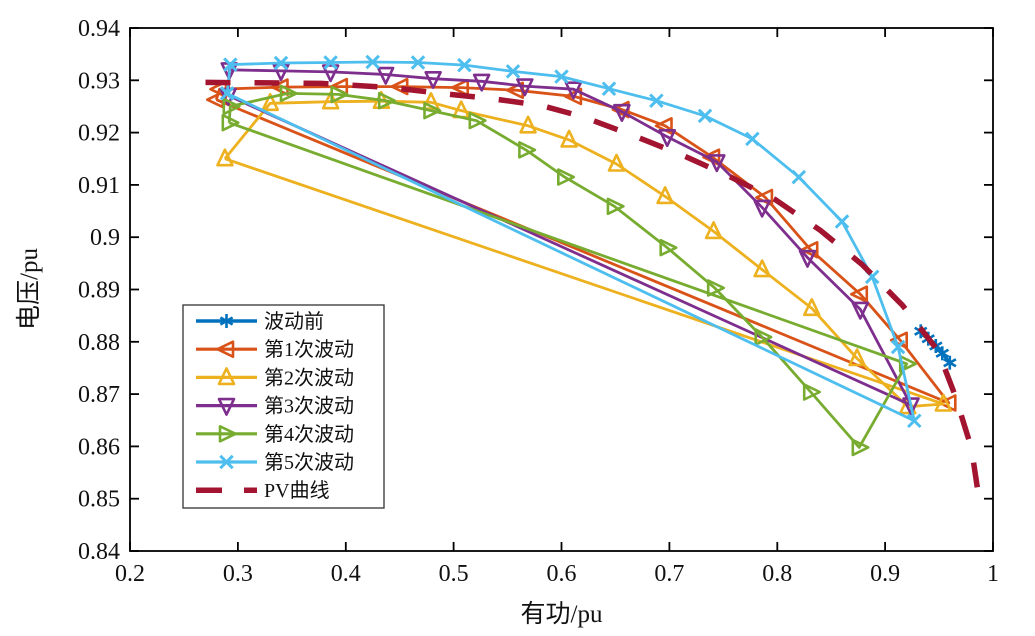 The image size is (1035, 636). I want to click on x-tick-label: 0.6, so click(562, 574).